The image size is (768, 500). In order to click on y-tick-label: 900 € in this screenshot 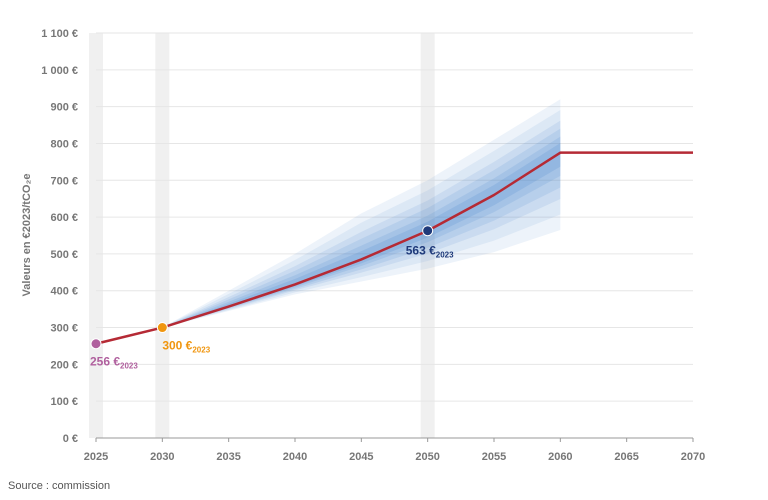, I will do `click(64, 108)`.